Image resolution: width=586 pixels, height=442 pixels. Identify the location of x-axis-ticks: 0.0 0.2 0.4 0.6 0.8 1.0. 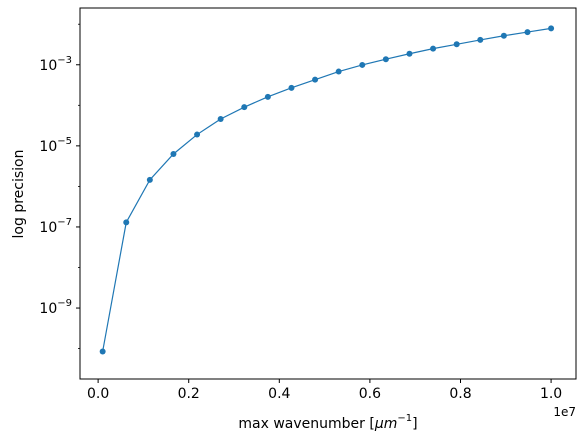
(324, 390).